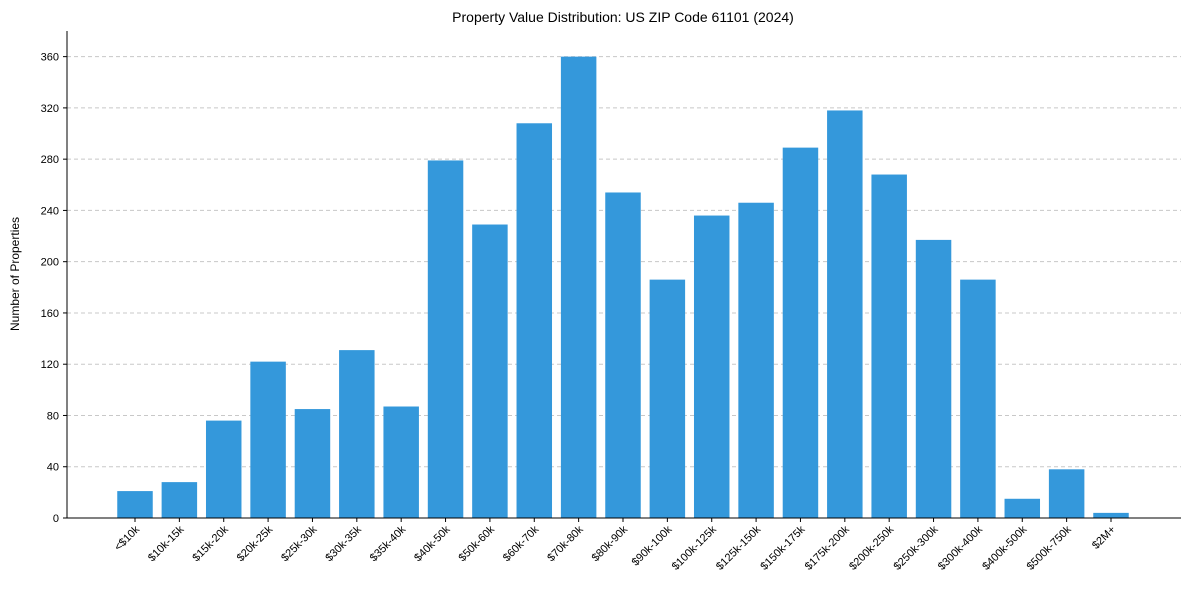 This screenshot has width=1189, height=590. I want to click on y-tick-label: 80, so click(53, 416).